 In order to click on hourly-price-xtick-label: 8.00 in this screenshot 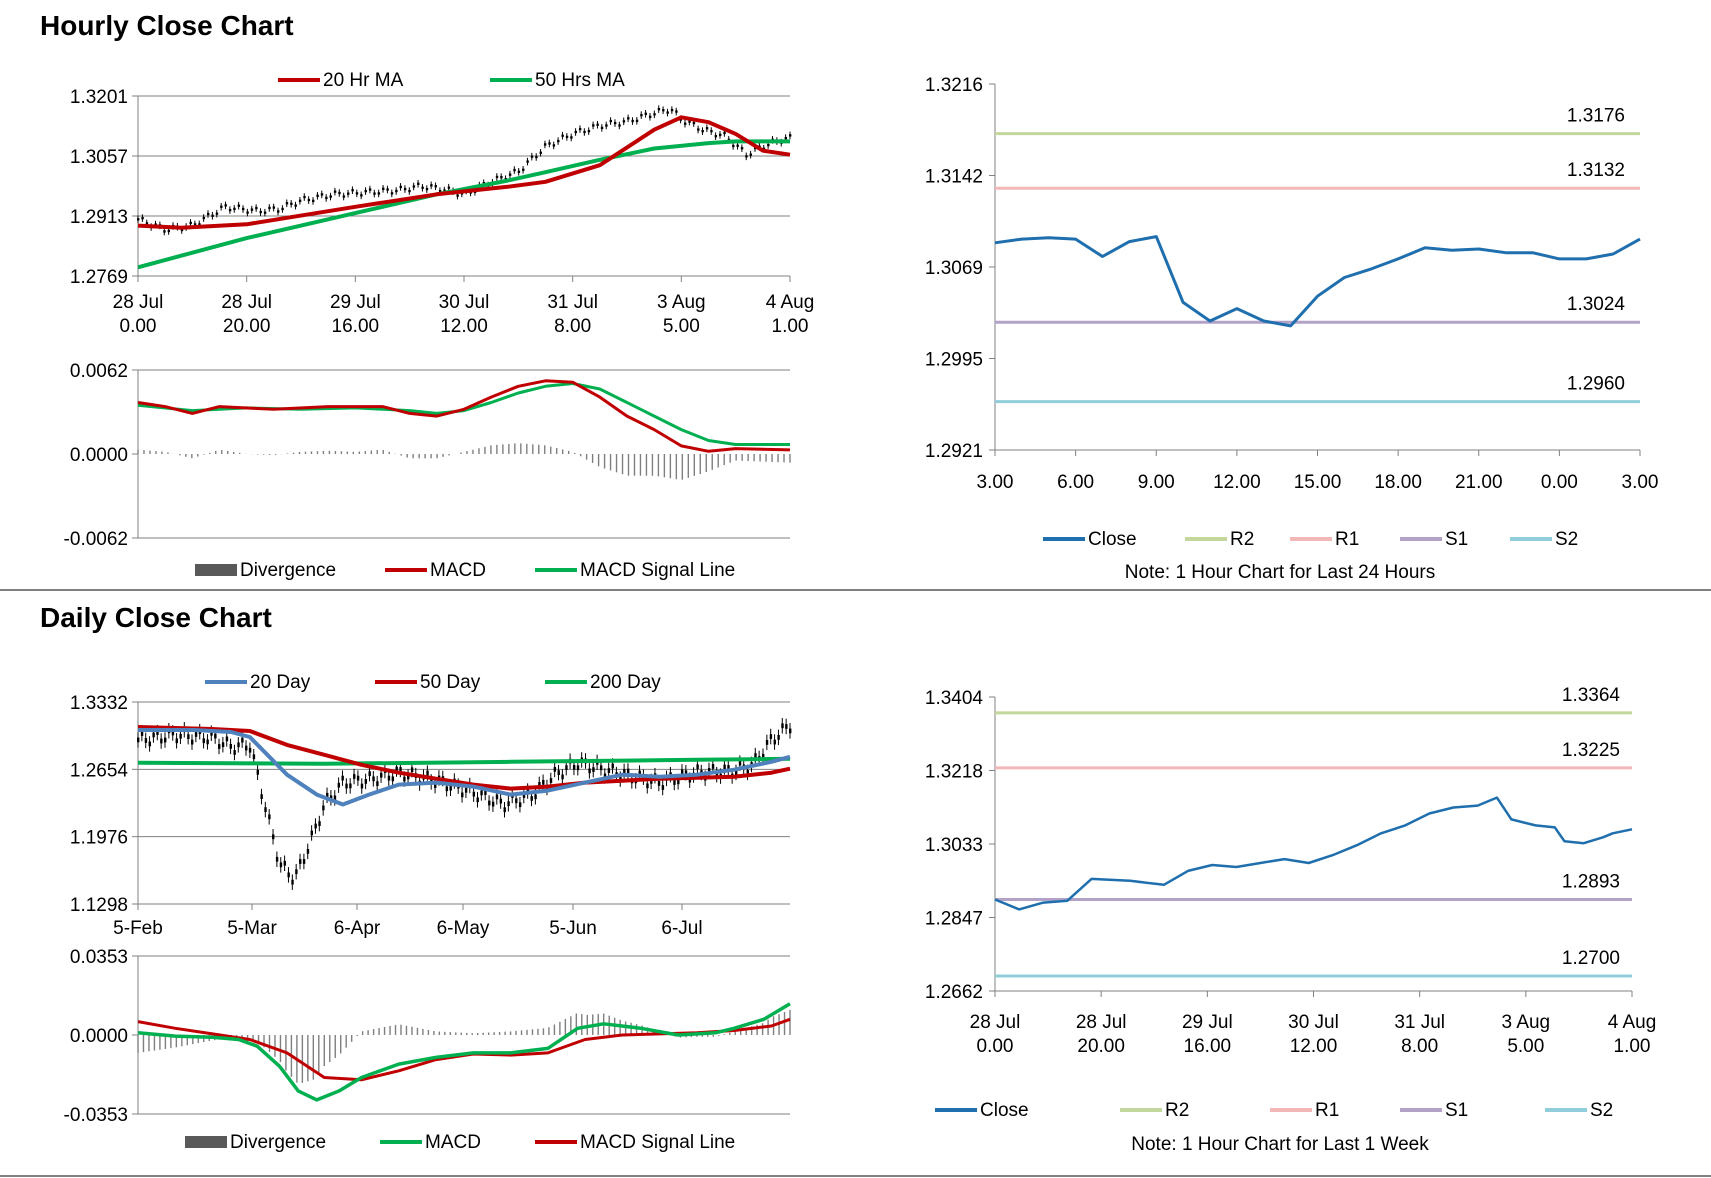, I will do `click(572, 326)`.